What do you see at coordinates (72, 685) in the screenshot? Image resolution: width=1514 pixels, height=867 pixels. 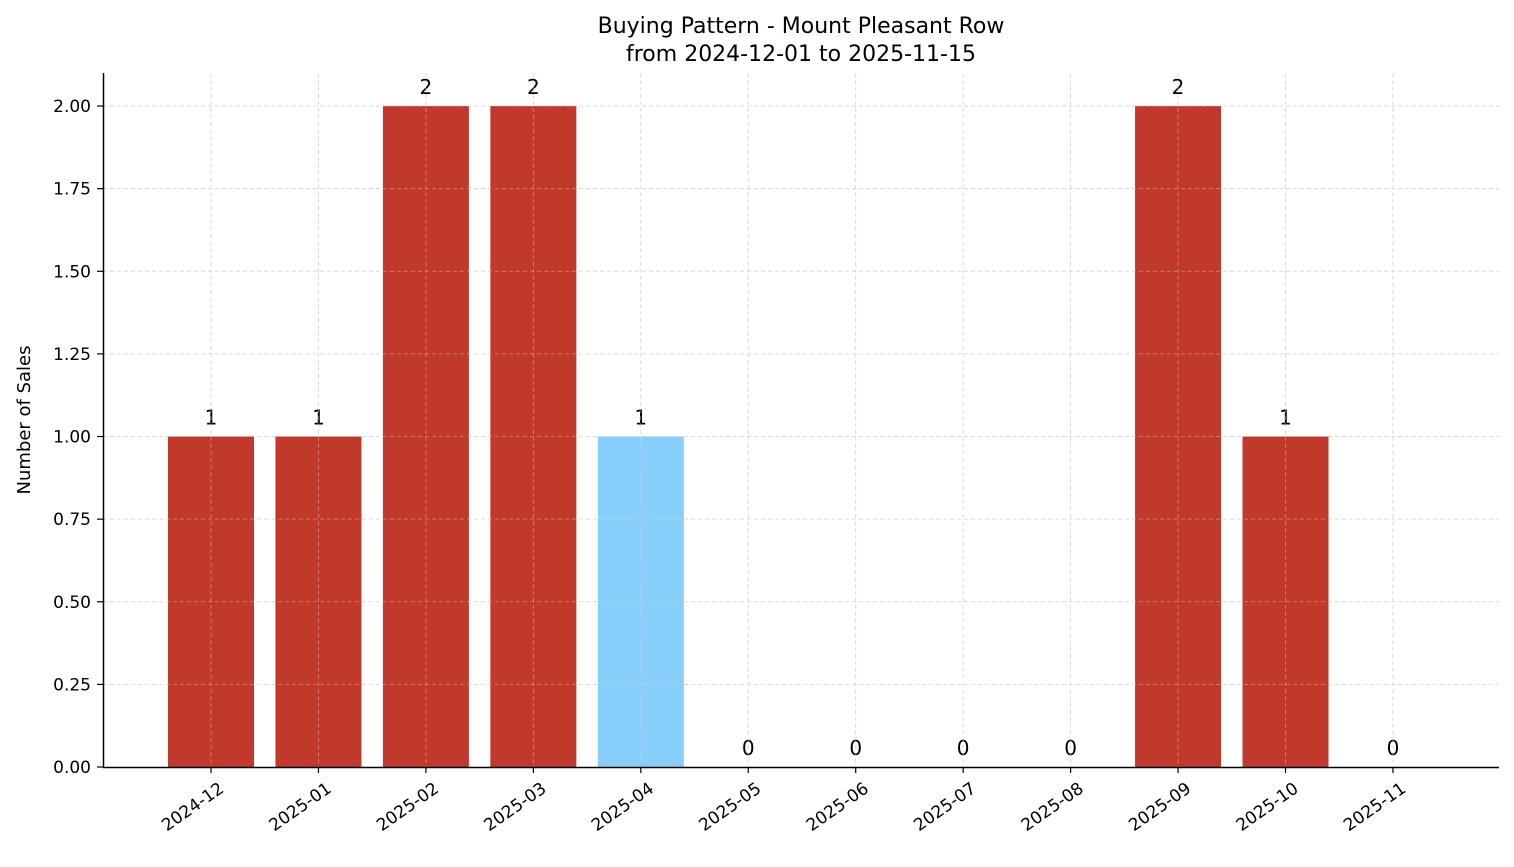 I see `y-tick-label: 0.25` at bounding box center [72, 685].